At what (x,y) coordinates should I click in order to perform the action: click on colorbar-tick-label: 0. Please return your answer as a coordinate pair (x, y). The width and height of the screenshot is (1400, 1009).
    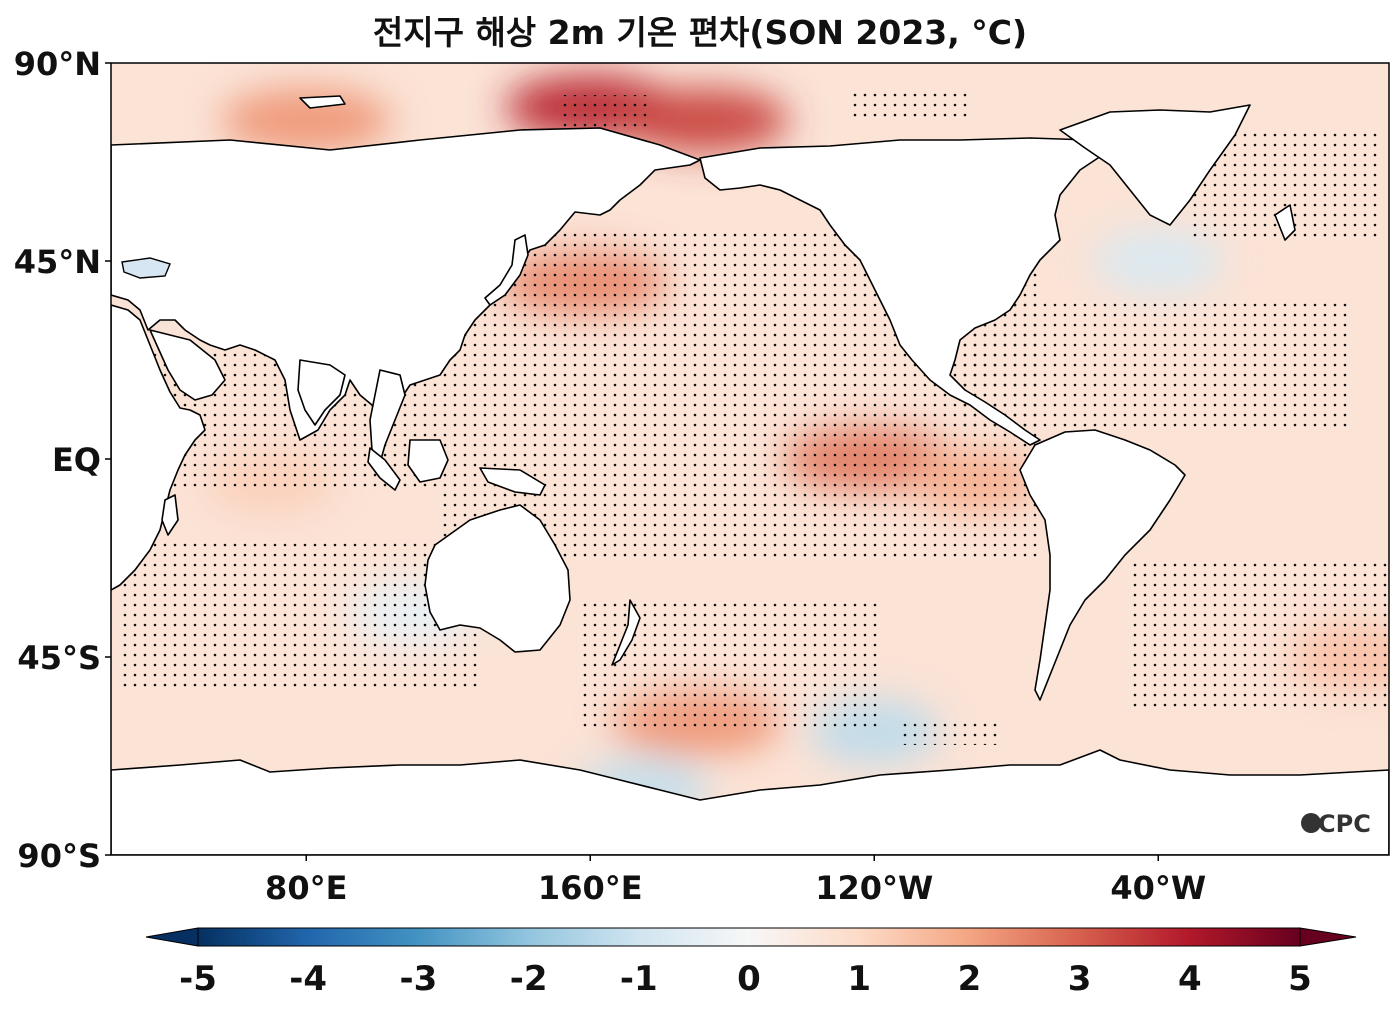
    Looking at the image, I should click on (749, 979).